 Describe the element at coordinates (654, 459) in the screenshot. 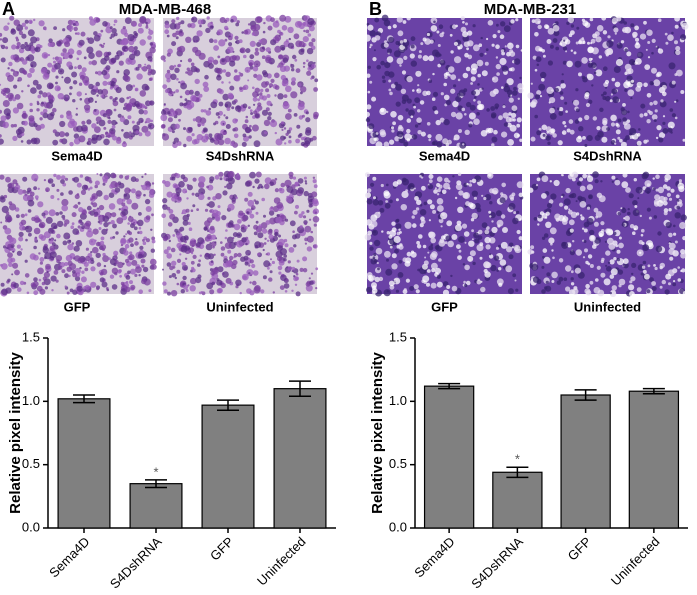

I see `bar` at that location.